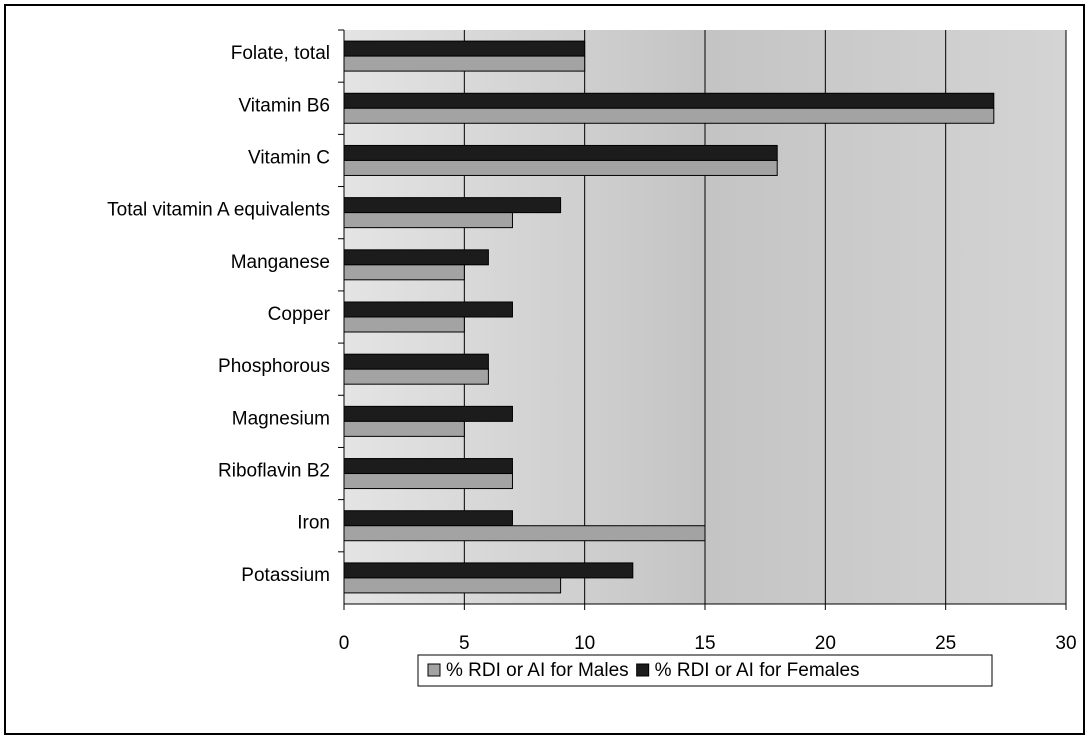 The image size is (1090, 740). I want to click on x-tick-label: 15, so click(704, 643).